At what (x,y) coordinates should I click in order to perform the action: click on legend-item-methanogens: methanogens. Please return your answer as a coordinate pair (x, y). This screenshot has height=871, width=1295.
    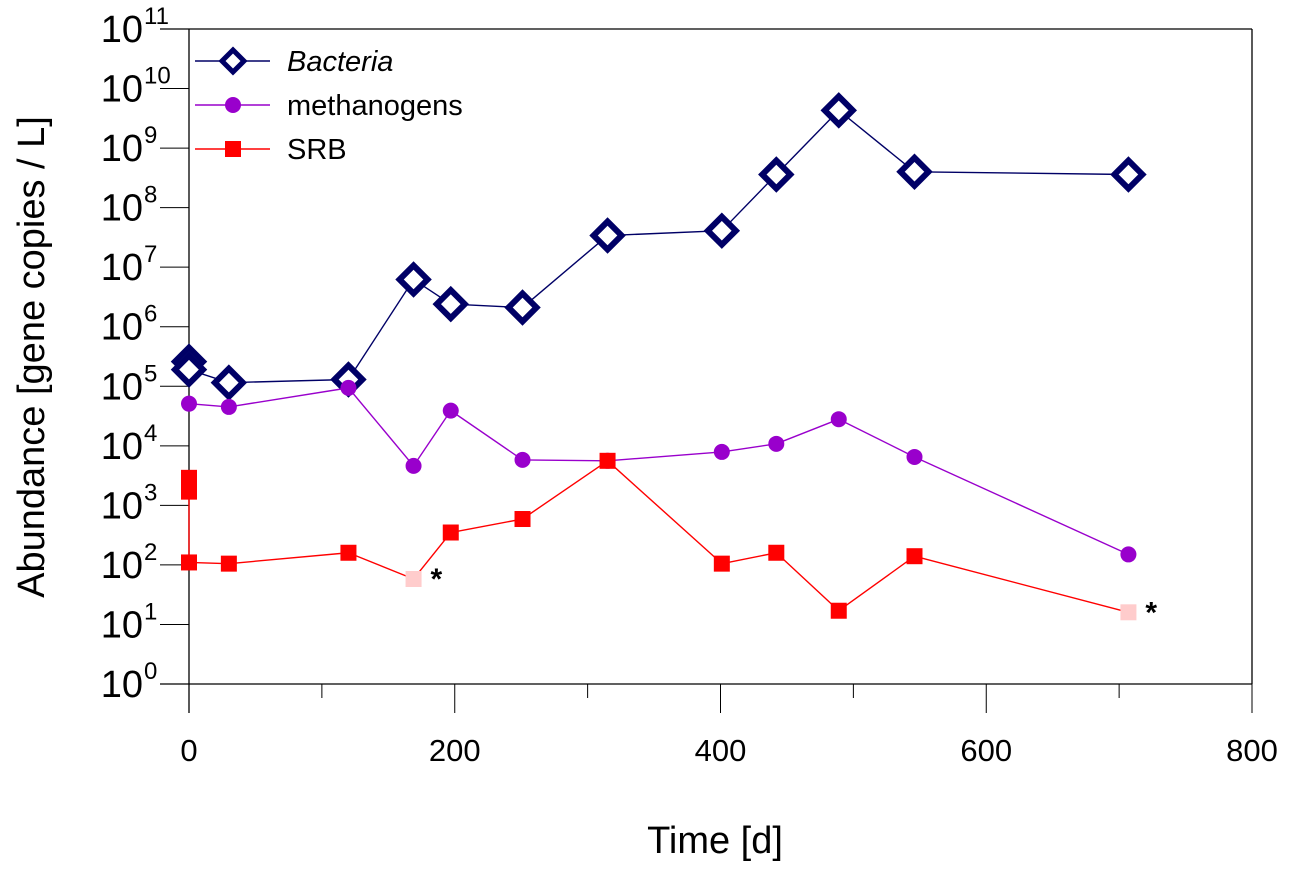
    Looking at the image, I should click on (329, 106).